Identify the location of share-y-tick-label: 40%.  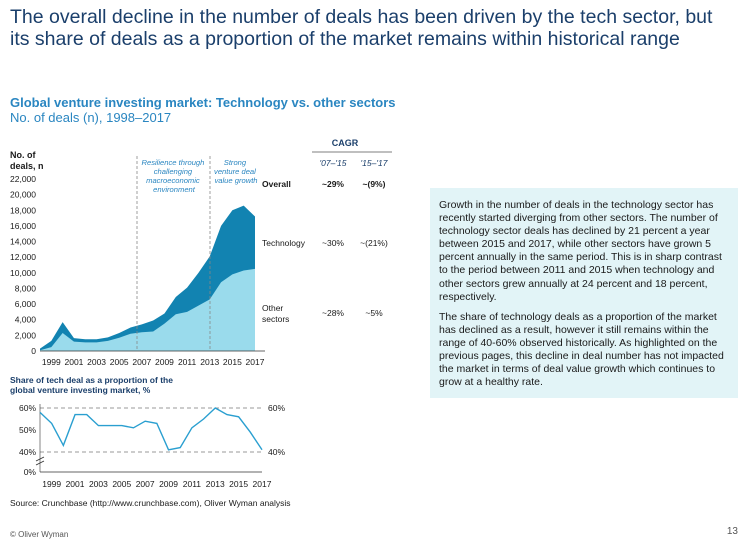
(27, 452).